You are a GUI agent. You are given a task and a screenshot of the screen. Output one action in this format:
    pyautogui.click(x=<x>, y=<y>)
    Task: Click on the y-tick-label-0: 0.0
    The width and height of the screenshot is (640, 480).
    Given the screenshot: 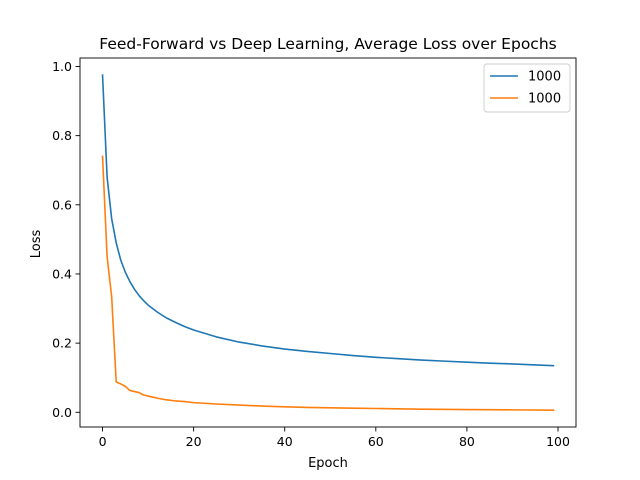 What is the action you would take?
    pyautogui.click(x=62, y=412)
    